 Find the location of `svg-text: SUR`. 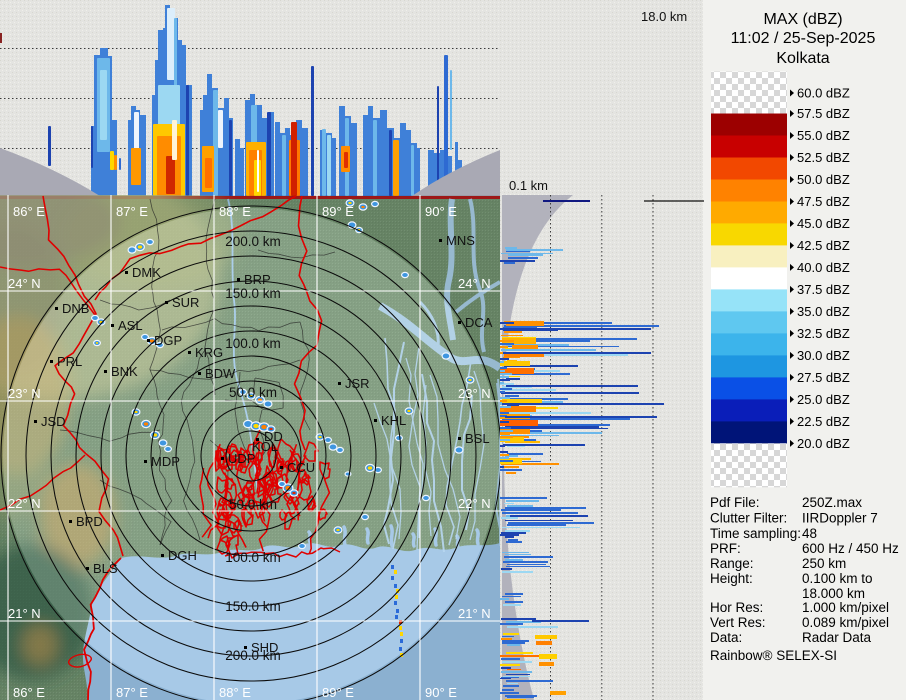

svg-text: SUR is located at coordinates (185, 302).